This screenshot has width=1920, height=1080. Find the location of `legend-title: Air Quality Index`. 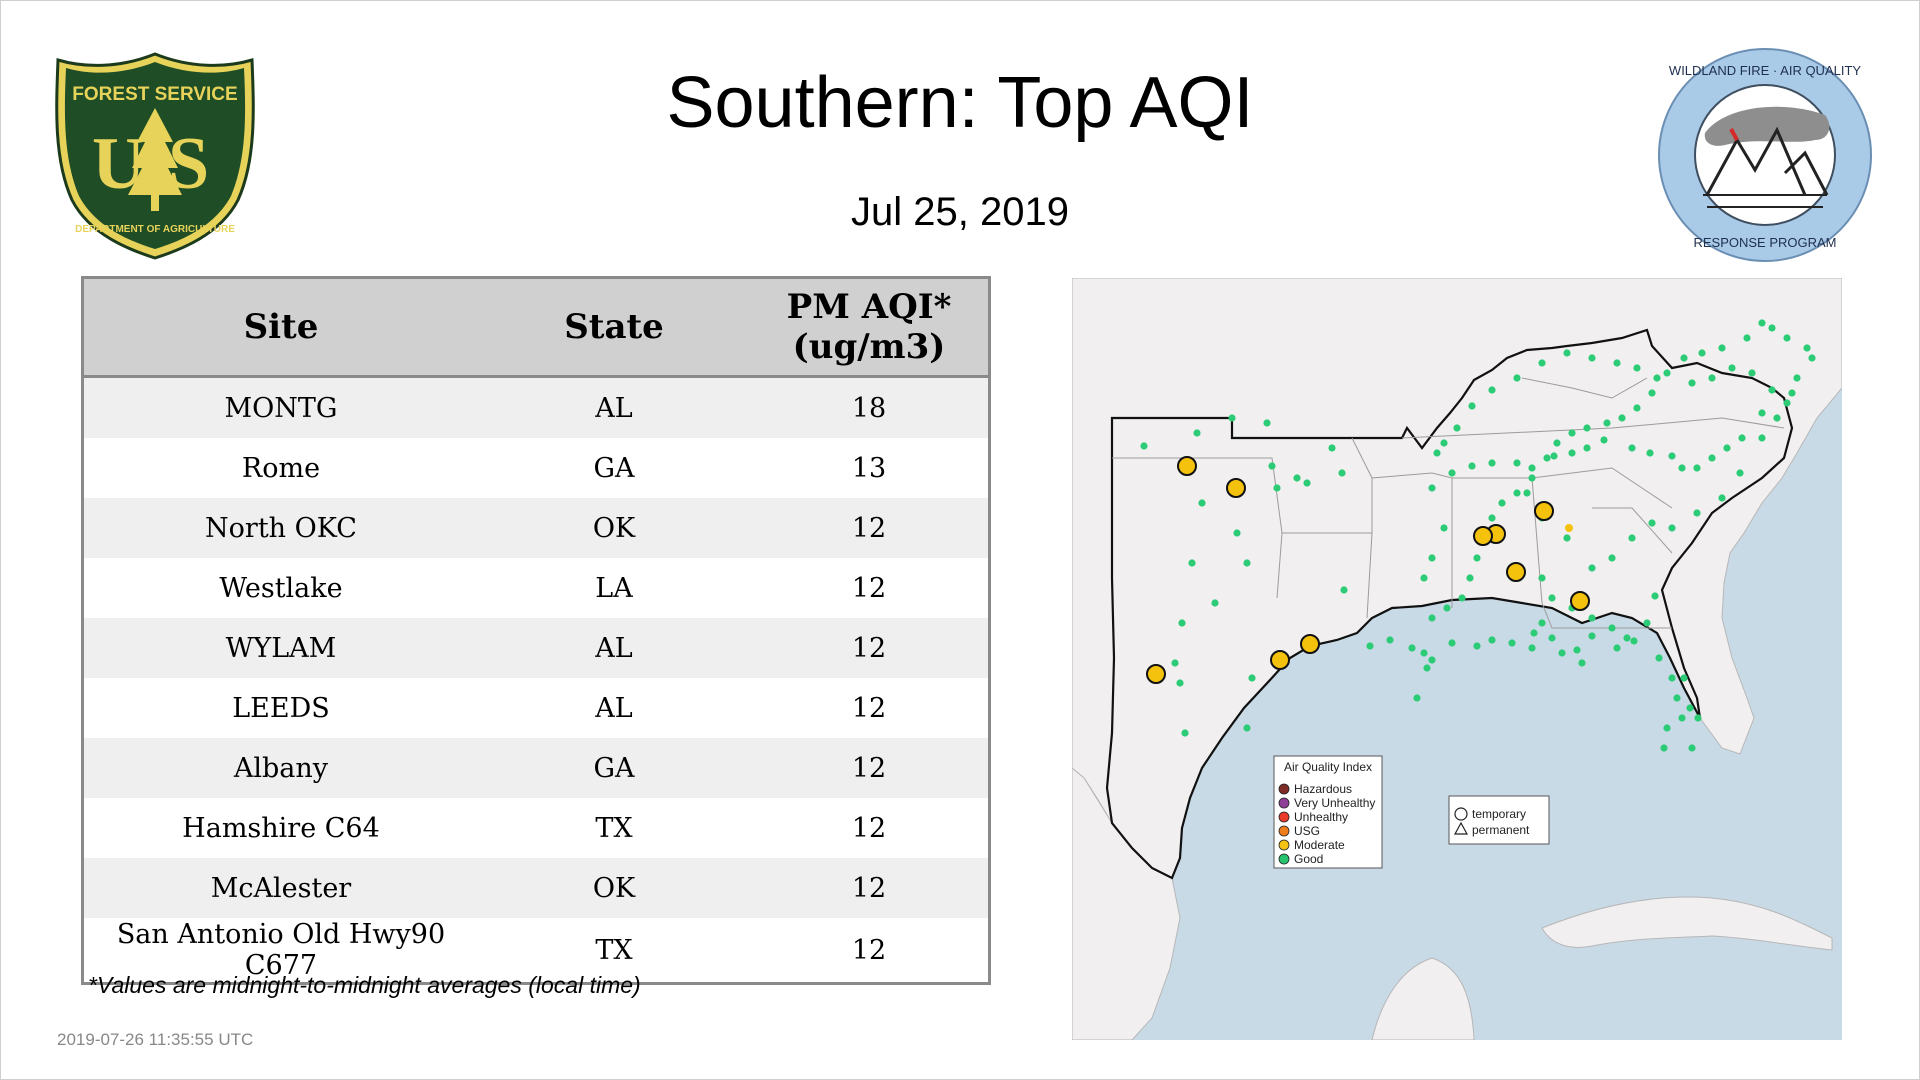

legend-title: Air Quality Index is located at coordinates (1328, 767).